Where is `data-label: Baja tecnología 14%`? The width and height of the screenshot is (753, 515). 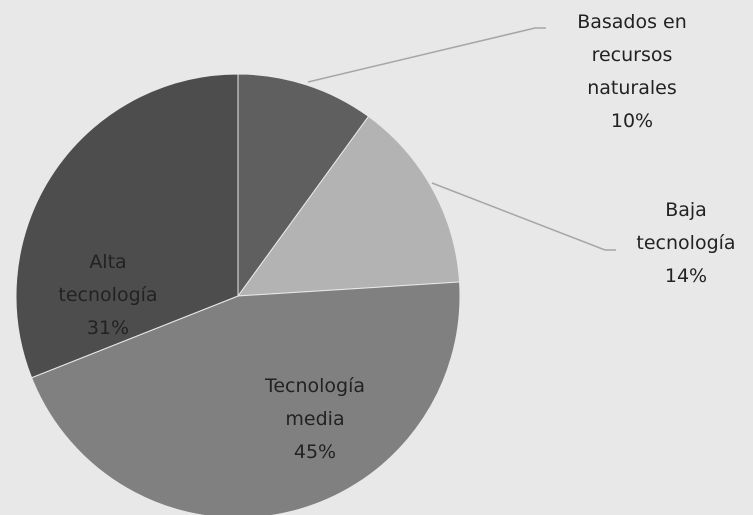
data-label: Baja tecnología 14% is located at coordinates (686, 243).